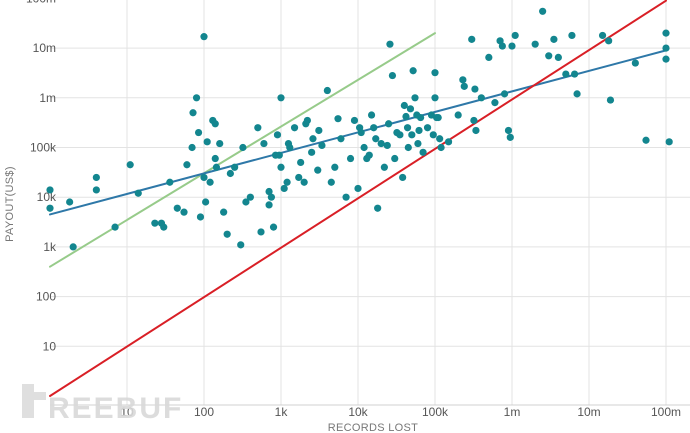  What do you see at coordinates (41, 176) in the screenshot?
I see `y-axis-ticks: 10 100 1k 10k 100k 1m 10m 100m` at bounding box center [41, 176].